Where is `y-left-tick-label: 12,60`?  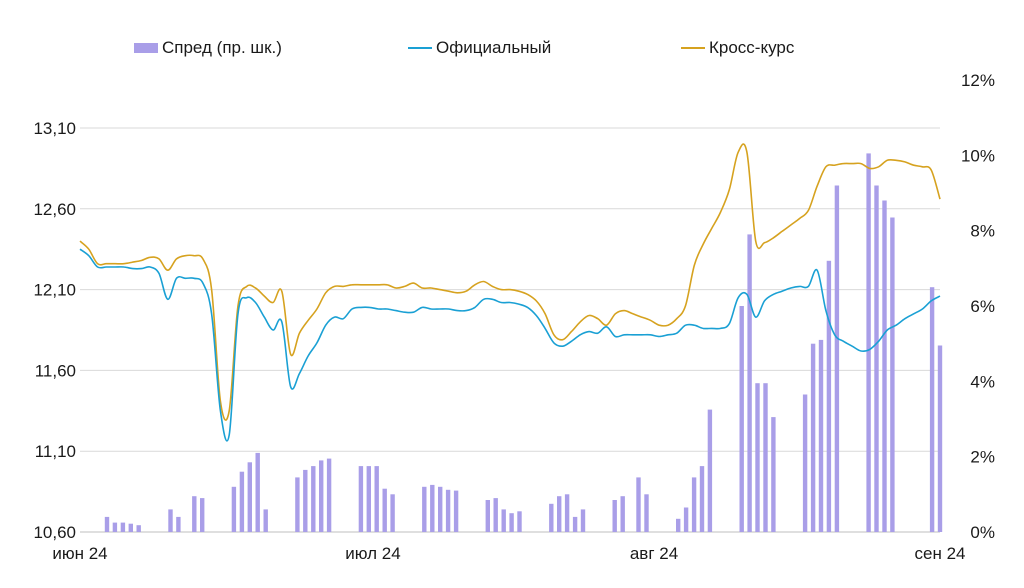
y-left-tick-label: 12,60 is located at coordinates (54, 209).